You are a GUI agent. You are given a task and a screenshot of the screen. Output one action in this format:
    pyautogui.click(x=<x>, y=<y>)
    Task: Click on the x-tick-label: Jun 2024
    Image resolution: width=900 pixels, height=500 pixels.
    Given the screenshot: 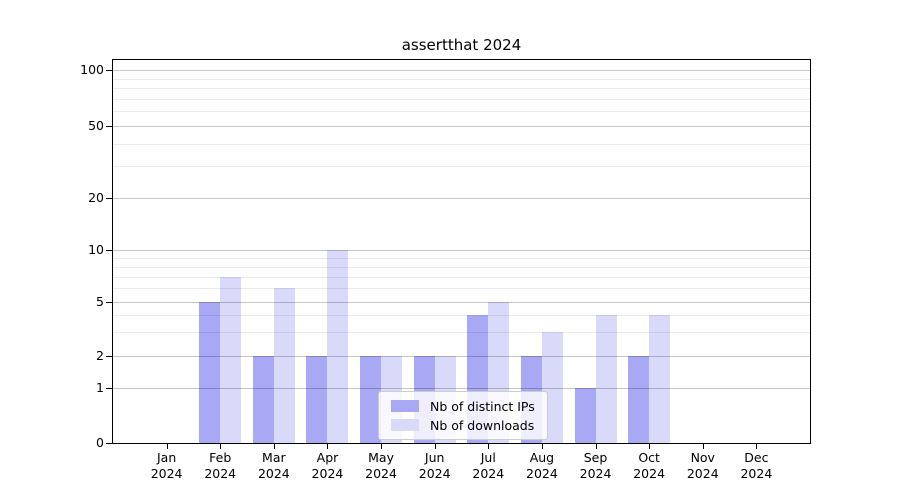 What is the action you would take?
    pyautogui.click(x=434, y=465)
    